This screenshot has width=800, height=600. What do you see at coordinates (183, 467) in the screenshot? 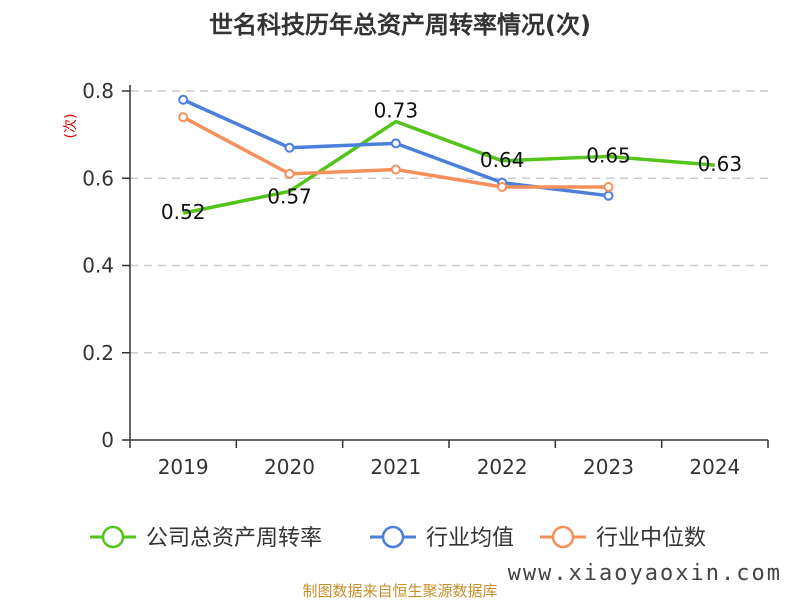
I see `x-tick-label: 2019` at bounding box center [183, 467].